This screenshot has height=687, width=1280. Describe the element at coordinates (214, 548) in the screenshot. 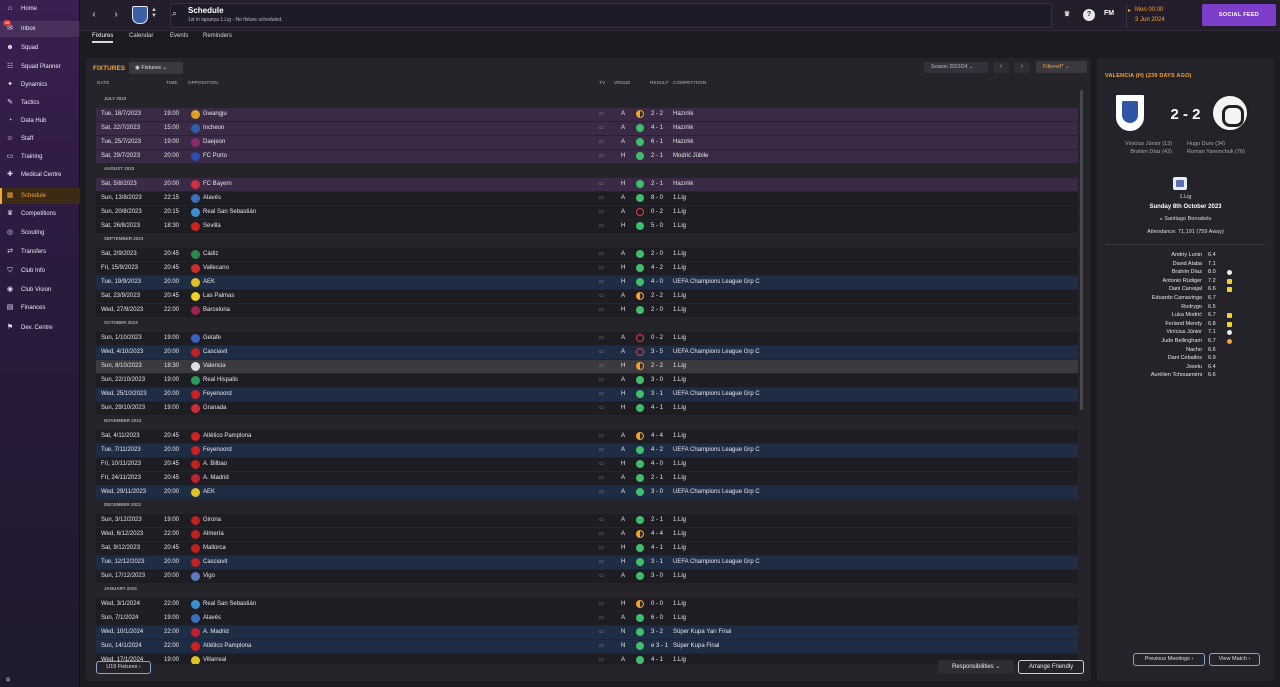

I see `fixture-opposition: Mallorca` at that location.